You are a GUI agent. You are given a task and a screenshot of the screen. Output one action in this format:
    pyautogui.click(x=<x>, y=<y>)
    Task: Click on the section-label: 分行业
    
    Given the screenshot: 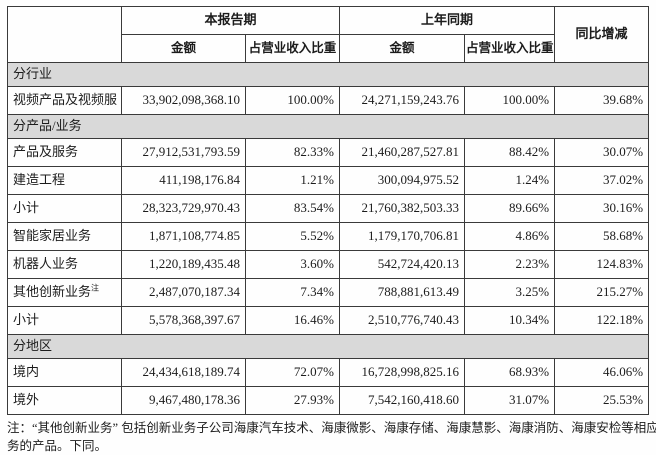 What is the action you would take?
    pyautogui.click(x=328, y=74)
    